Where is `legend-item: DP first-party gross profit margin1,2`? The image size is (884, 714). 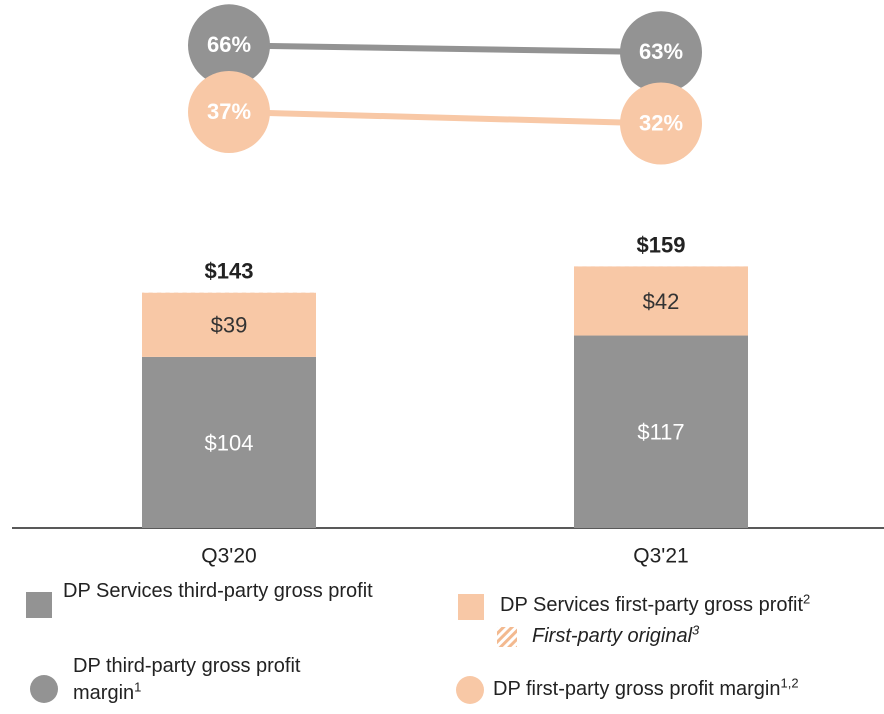
legend-item: DP first-party gross profit margin1,2 is located at coordinates (688, 689).